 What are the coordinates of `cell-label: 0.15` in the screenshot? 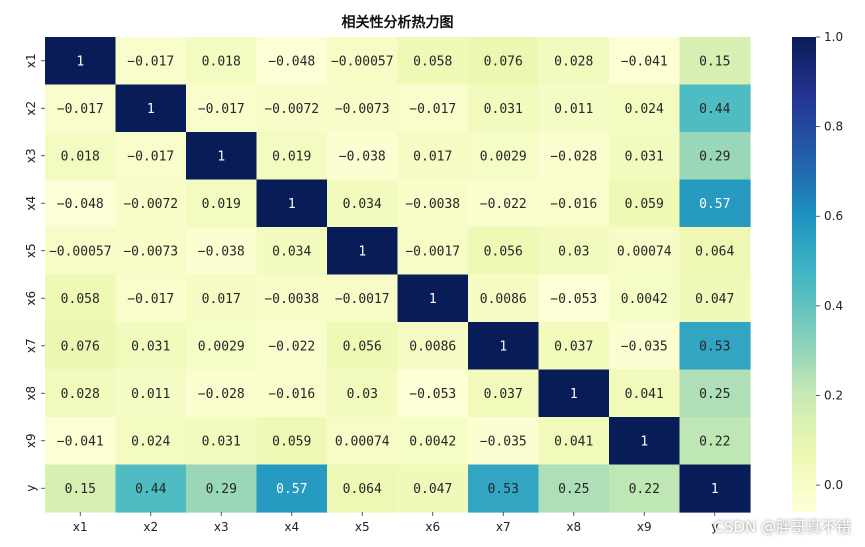 It's located at (80, 489).